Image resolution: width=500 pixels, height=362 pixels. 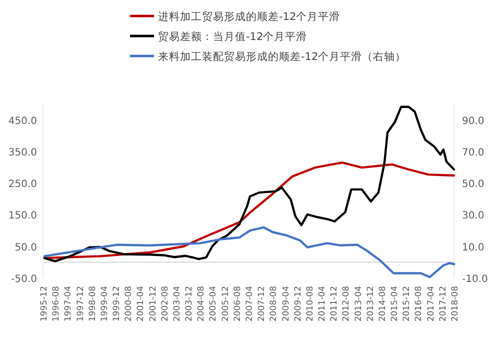 I want to click on x-tick-label: 2017-12, so click(x=443, y=304).